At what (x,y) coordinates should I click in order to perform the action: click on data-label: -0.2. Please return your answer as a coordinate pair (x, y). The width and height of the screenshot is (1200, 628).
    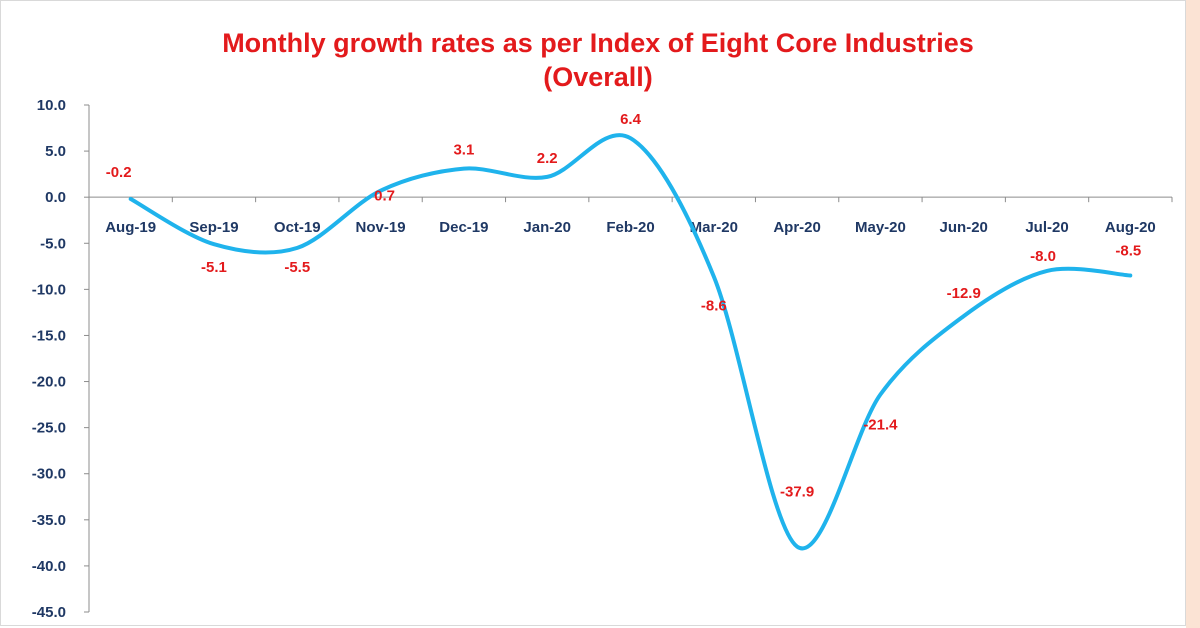
    Looking at the image, I should click on (119, 172).